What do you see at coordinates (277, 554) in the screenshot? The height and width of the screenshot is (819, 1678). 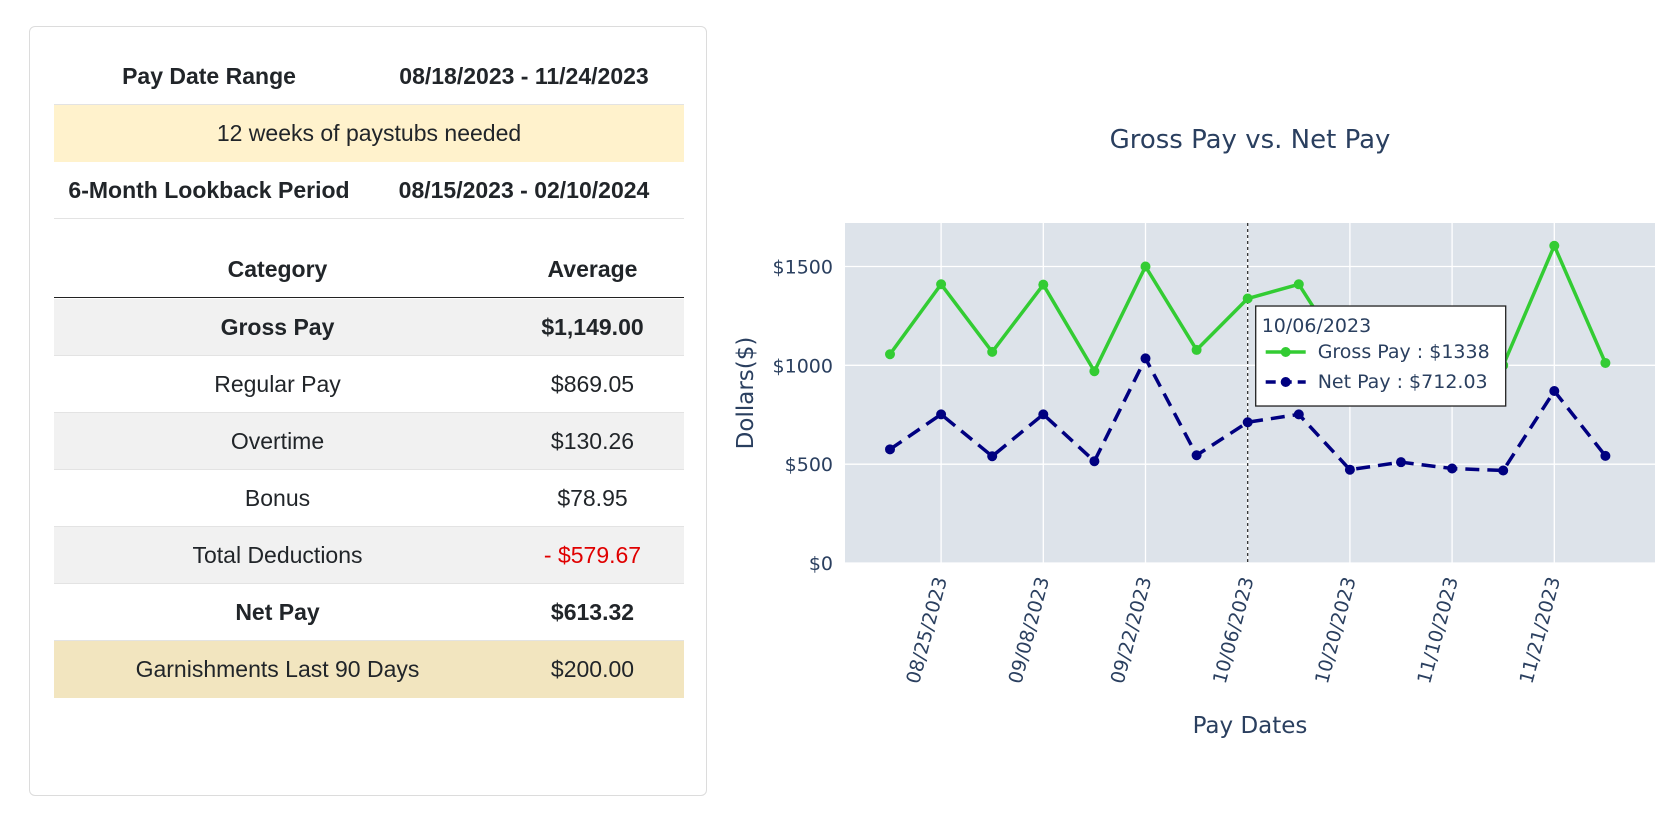 I see `row-category: Total Deductions` at bounding box center [277, 554].